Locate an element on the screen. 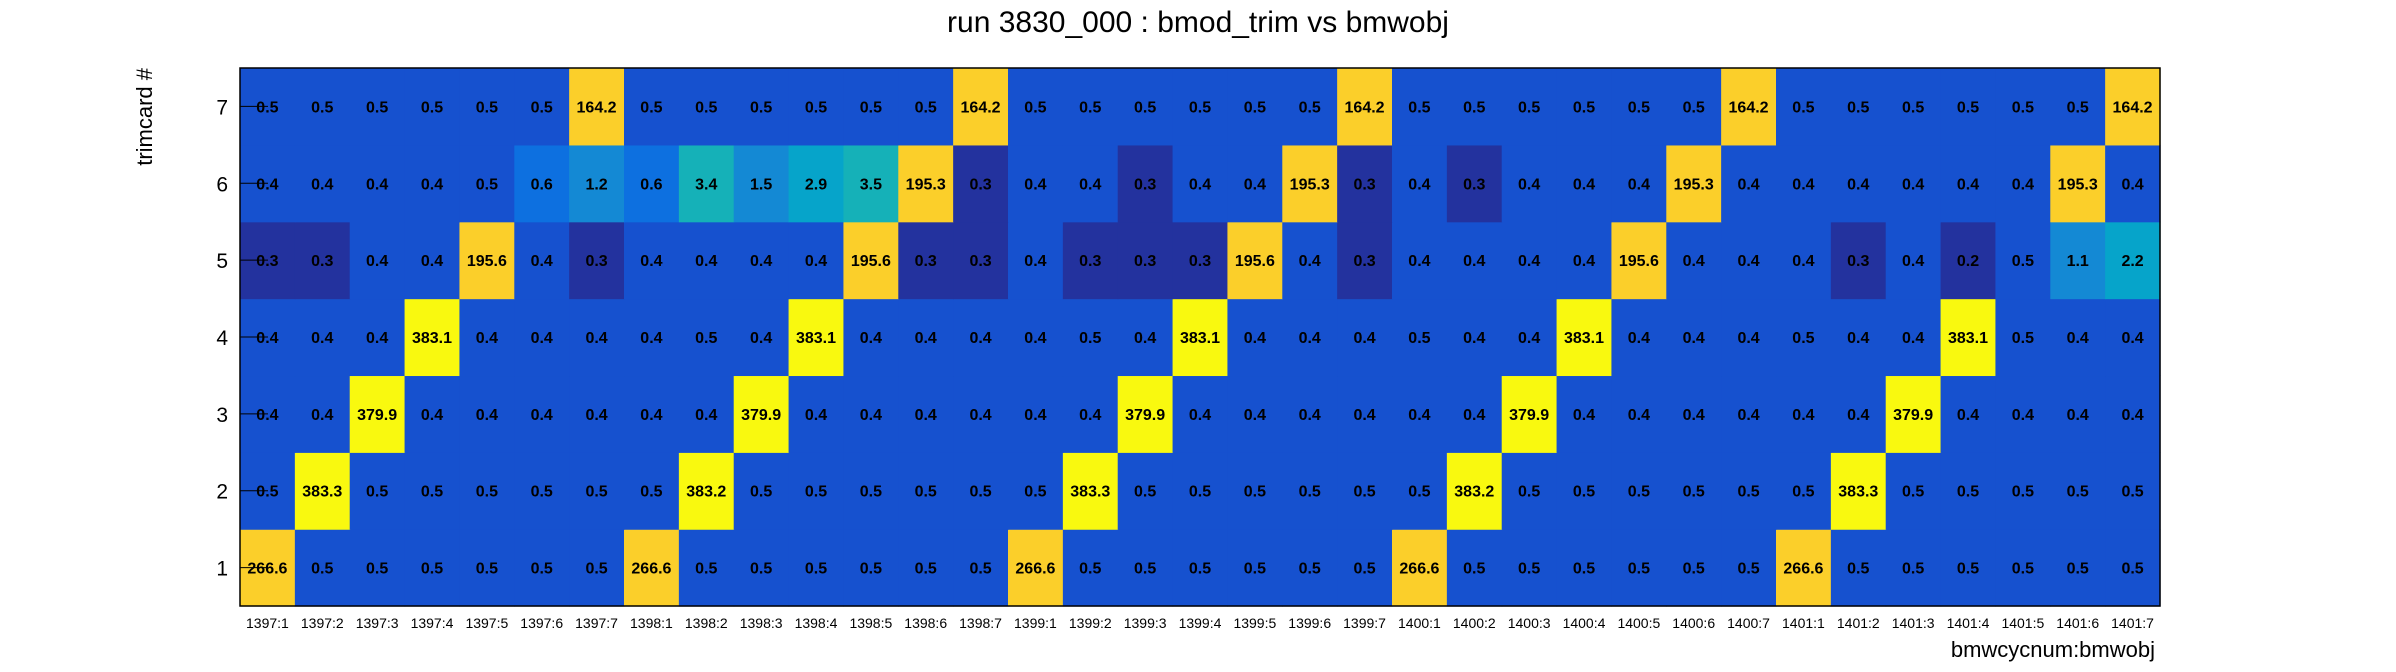  cell-value-label: 2.2 is located at coordinates (2132, 261).